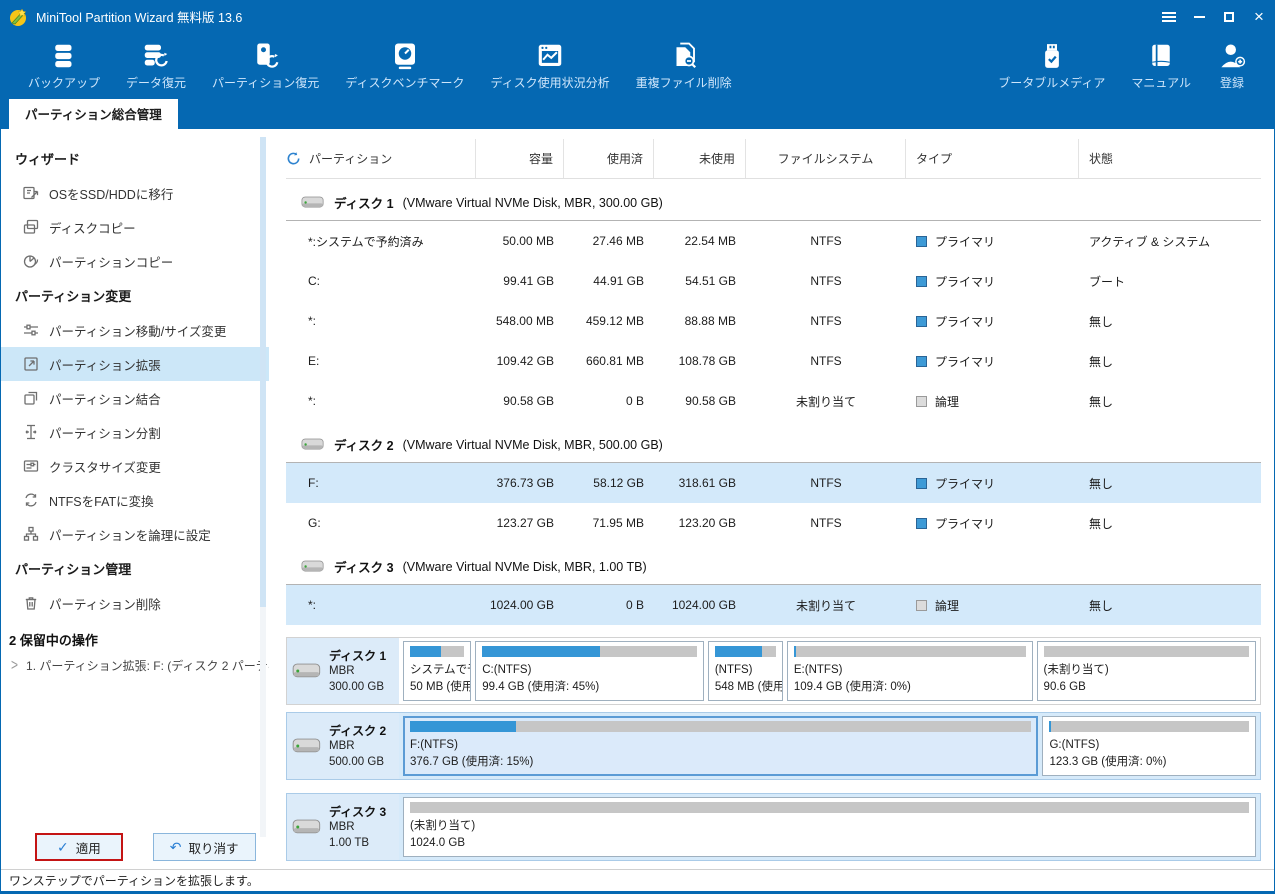 The width and height of the screenshot is (1275, 894). Describe the element at coordinates (266, 83) in the screenshot. I see `toolbar-label: パーティション復元` at that location.